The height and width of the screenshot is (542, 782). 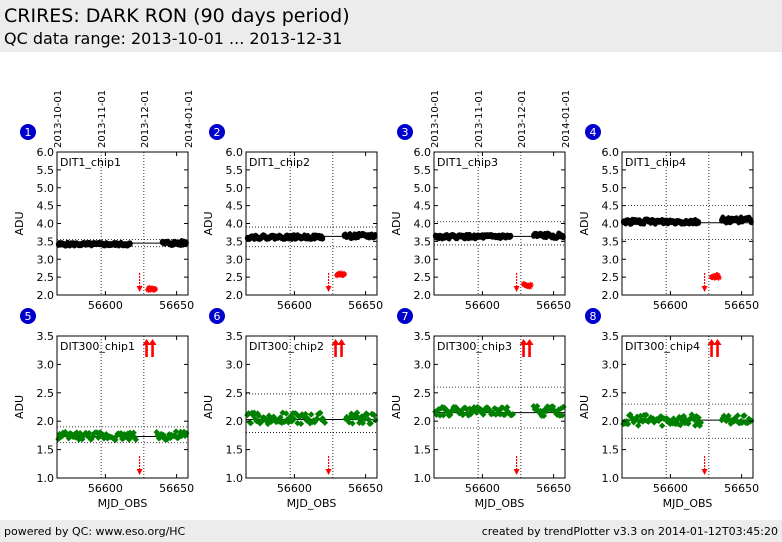 What do you see at coordinates (655, 162) in the screenshot?
I see `chart-label: DIT1_chip4` at bounding box center [655, 162].